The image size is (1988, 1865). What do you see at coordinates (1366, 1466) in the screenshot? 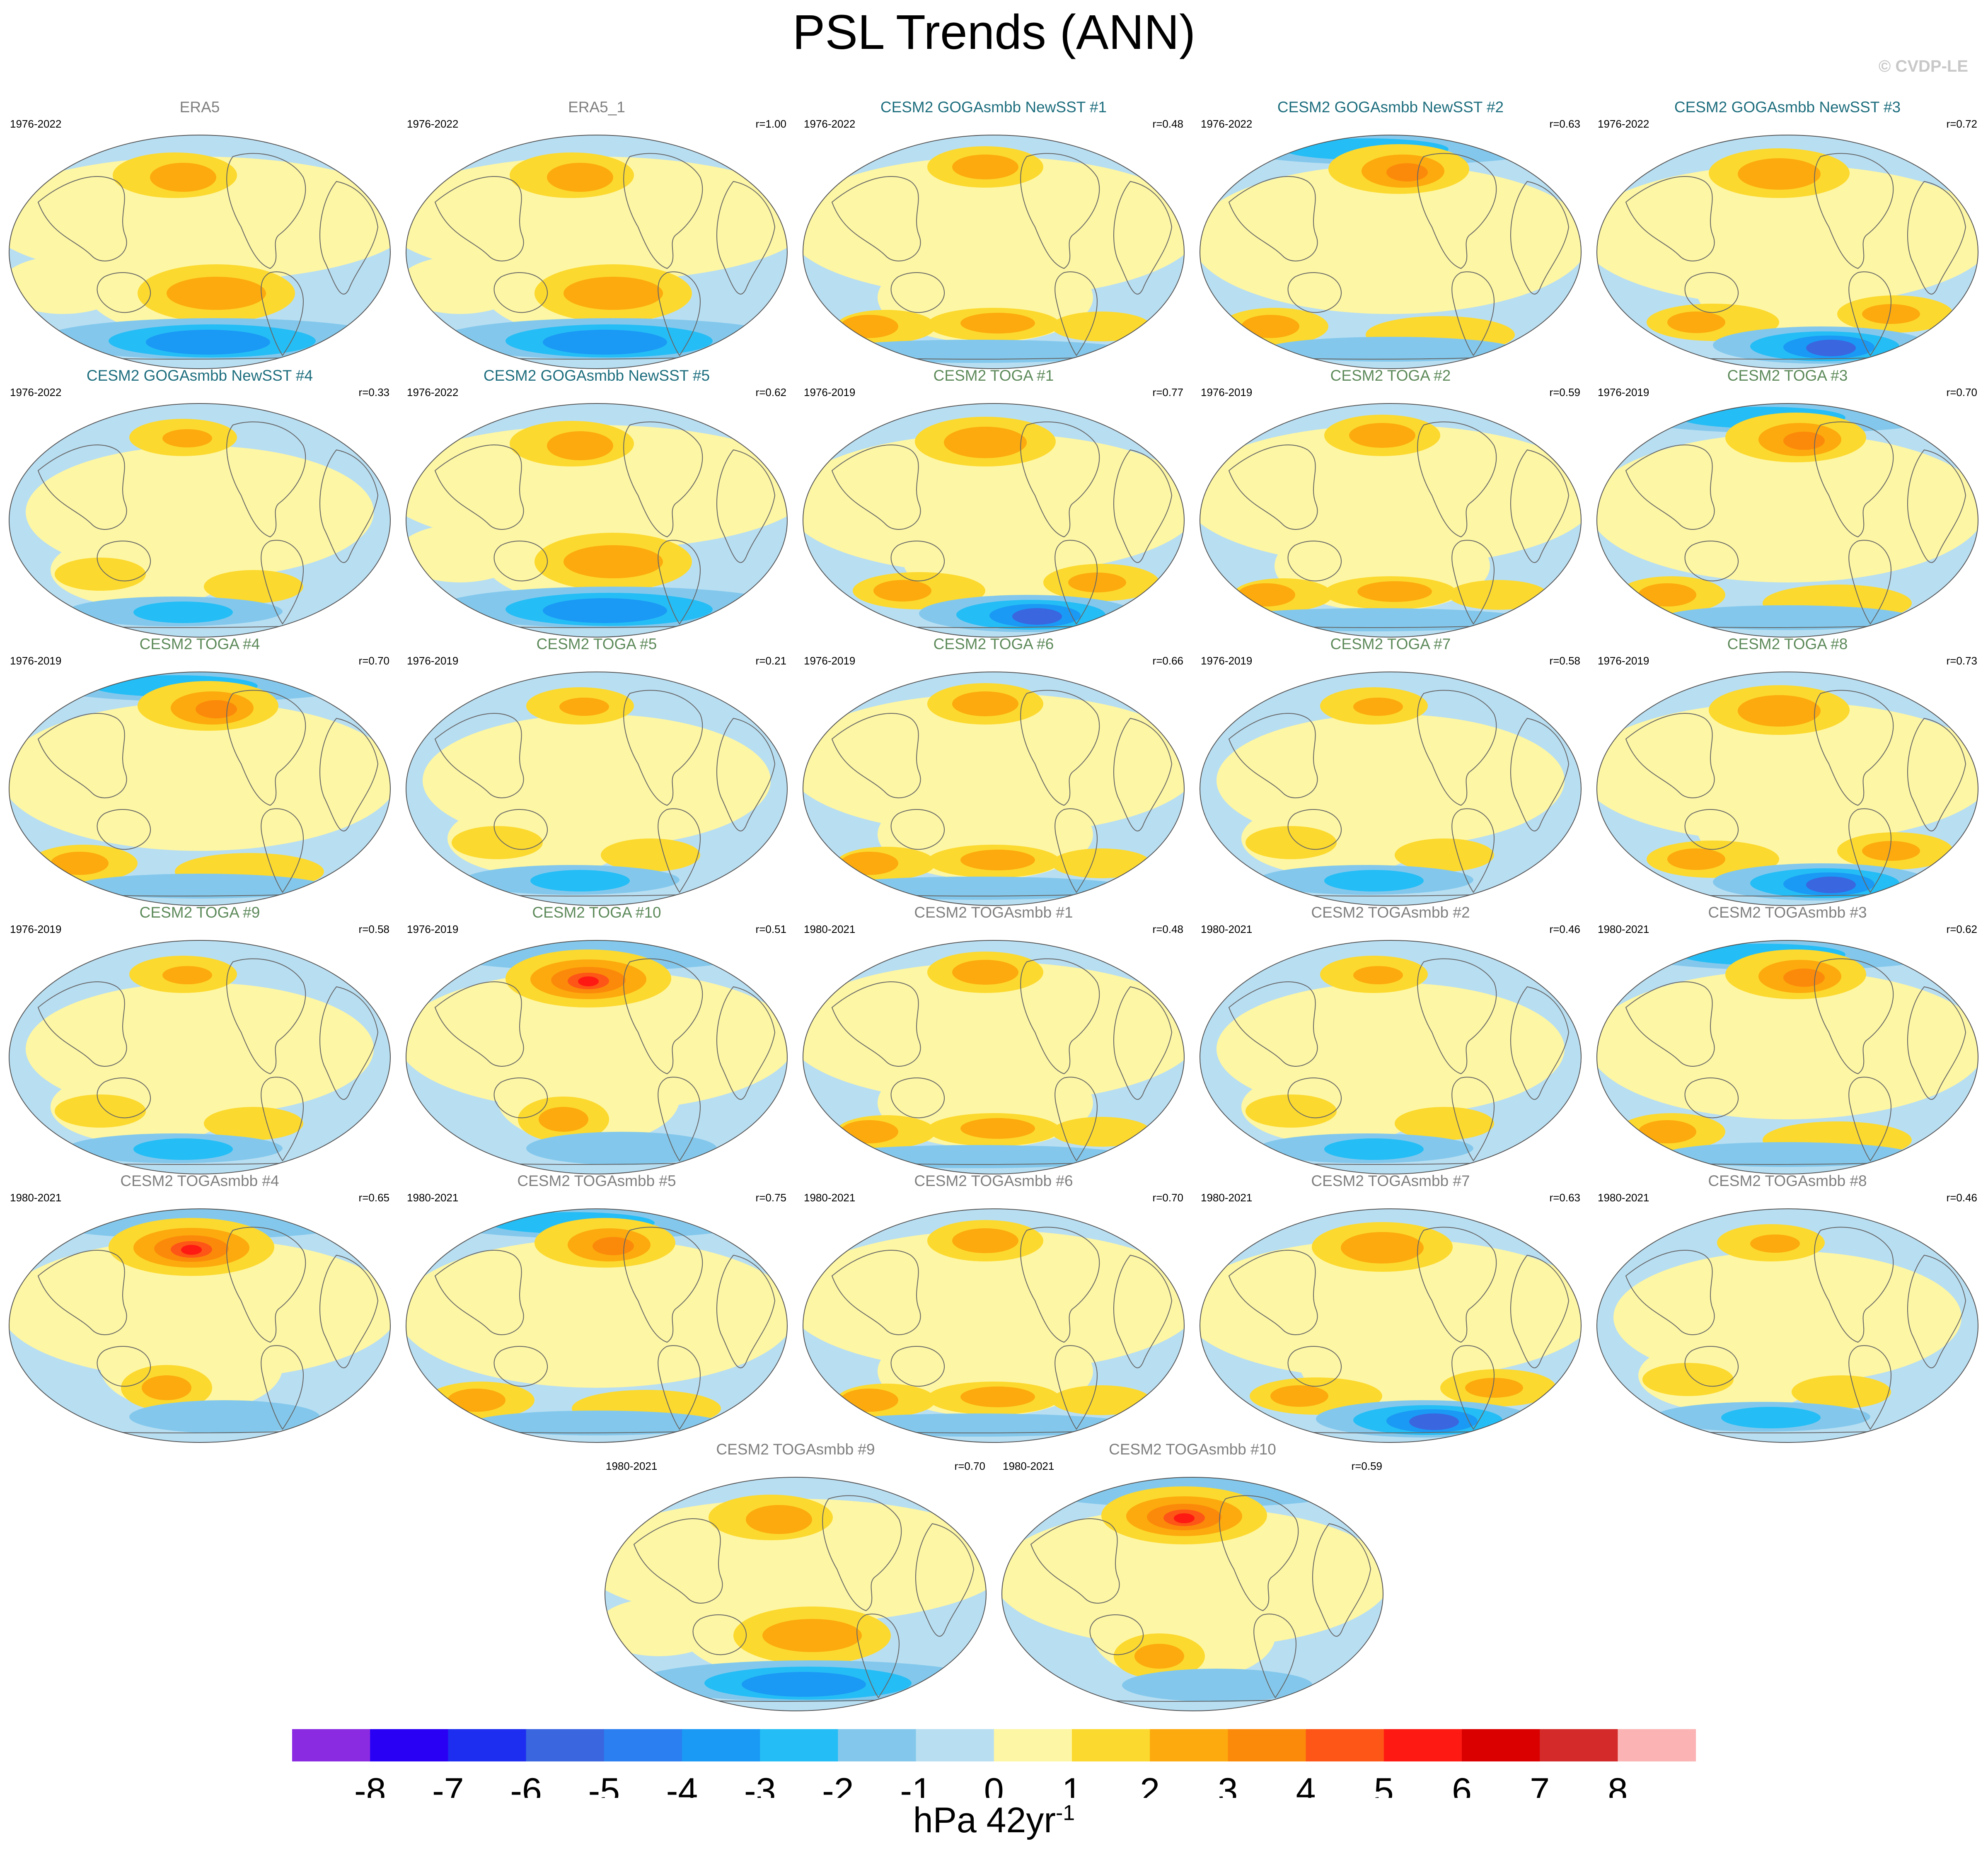
I see `panel-correlation: r=0.59` at bounding box center [1366, 1466].